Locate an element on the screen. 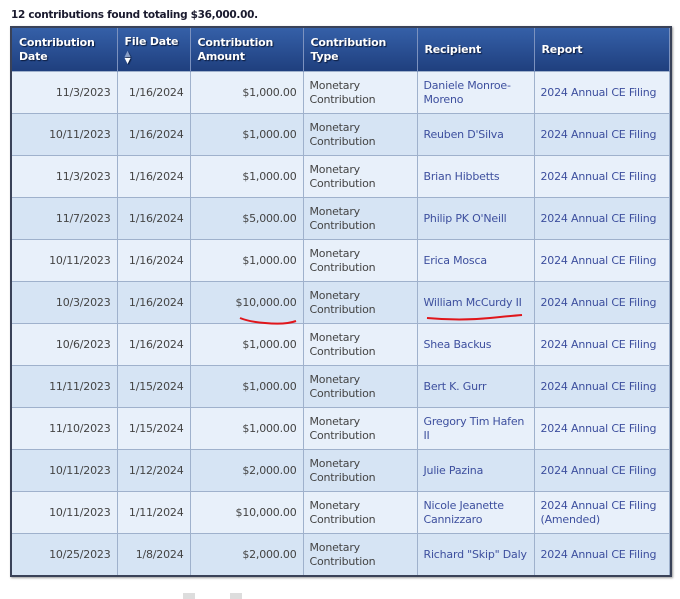 This screenshot has width=680, height=599. contribution-date: 10/3/2023 is located at coordinates (65, 302).